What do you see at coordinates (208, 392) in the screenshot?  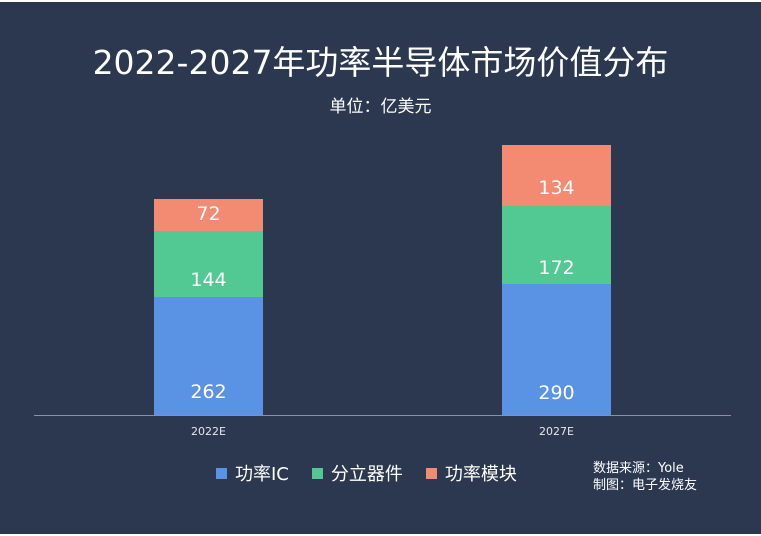 I see `value-label: 262` at bounding box center [208, 392].